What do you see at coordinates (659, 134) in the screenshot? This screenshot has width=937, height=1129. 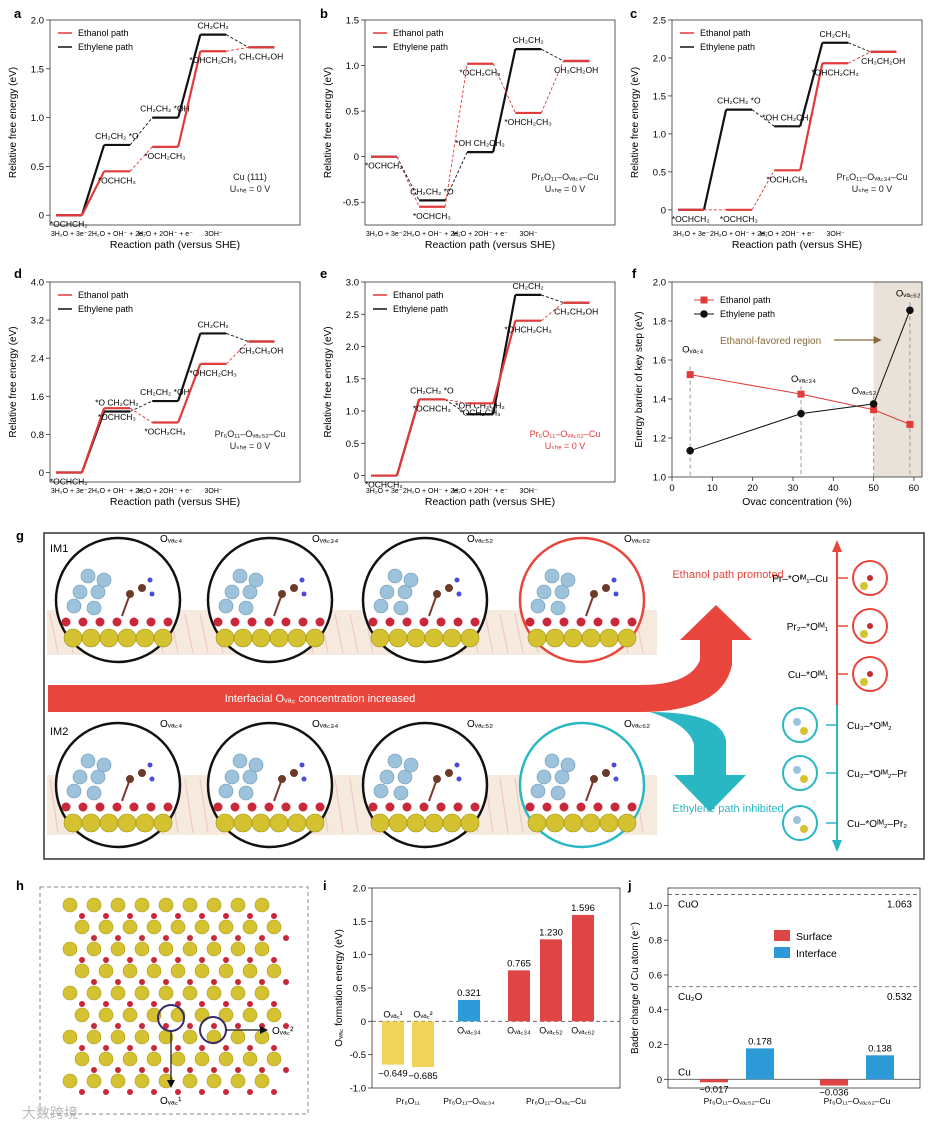 I see `y-tick-label: 1.0` at bounding box center [659, 134].